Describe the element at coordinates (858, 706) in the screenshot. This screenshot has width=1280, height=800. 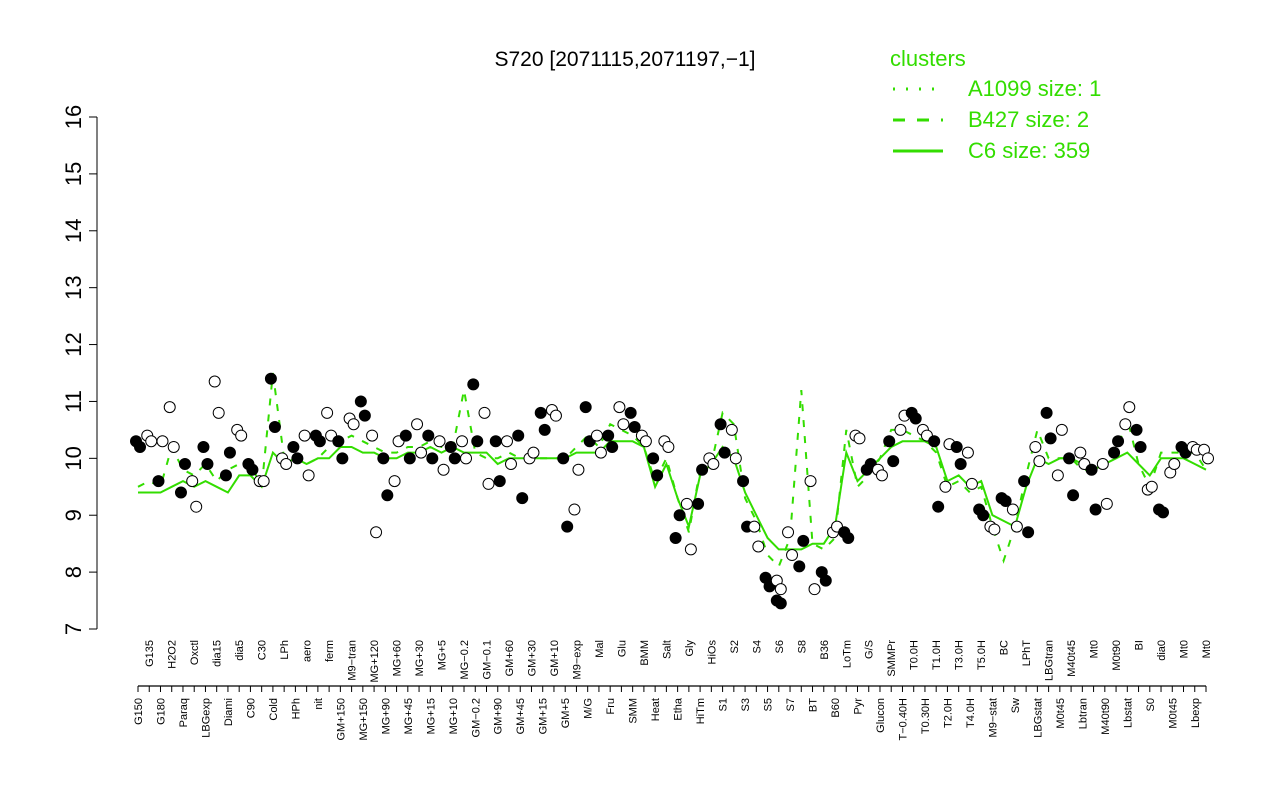
I see `x-tick-label: Pyr` at that location.